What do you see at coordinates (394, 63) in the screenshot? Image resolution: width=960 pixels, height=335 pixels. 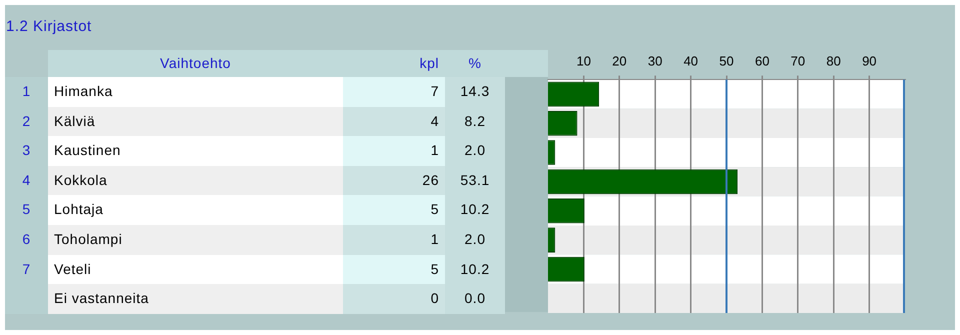 I see `text: kpl` at bounding box center [394, 63].